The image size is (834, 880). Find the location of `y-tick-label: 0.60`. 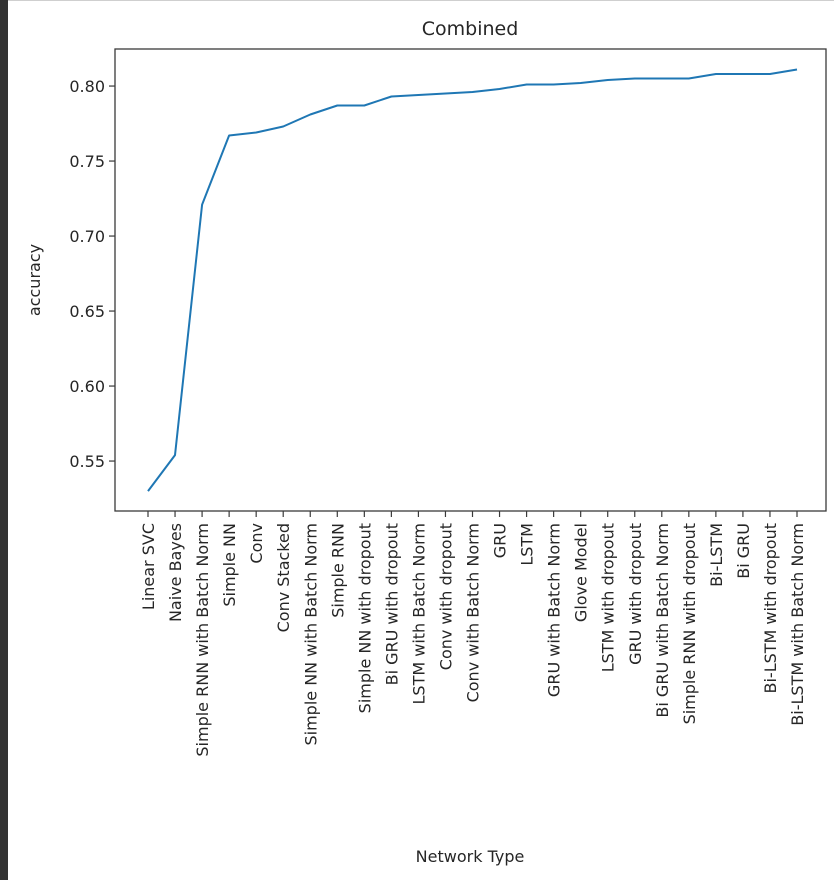

y-tick-label: 0.60 is located at coordinates (87, 386).